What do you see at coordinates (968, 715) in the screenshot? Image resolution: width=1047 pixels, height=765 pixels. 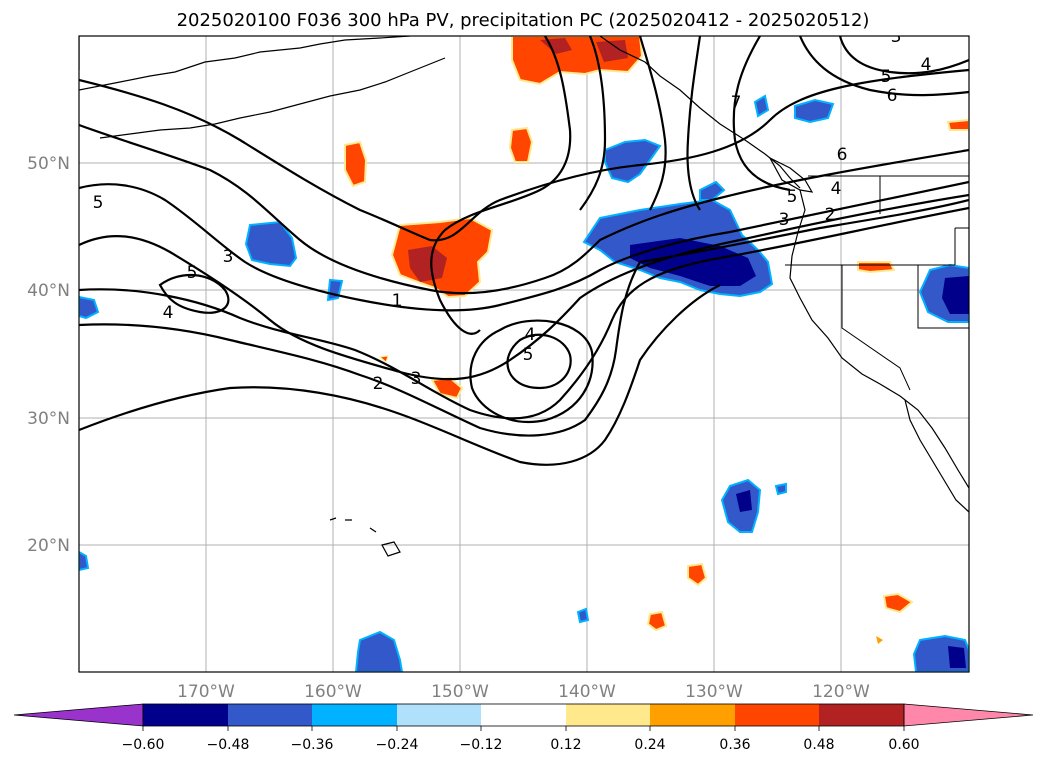 I see `colorbar-extend-high` at bounding box center [968, 715].